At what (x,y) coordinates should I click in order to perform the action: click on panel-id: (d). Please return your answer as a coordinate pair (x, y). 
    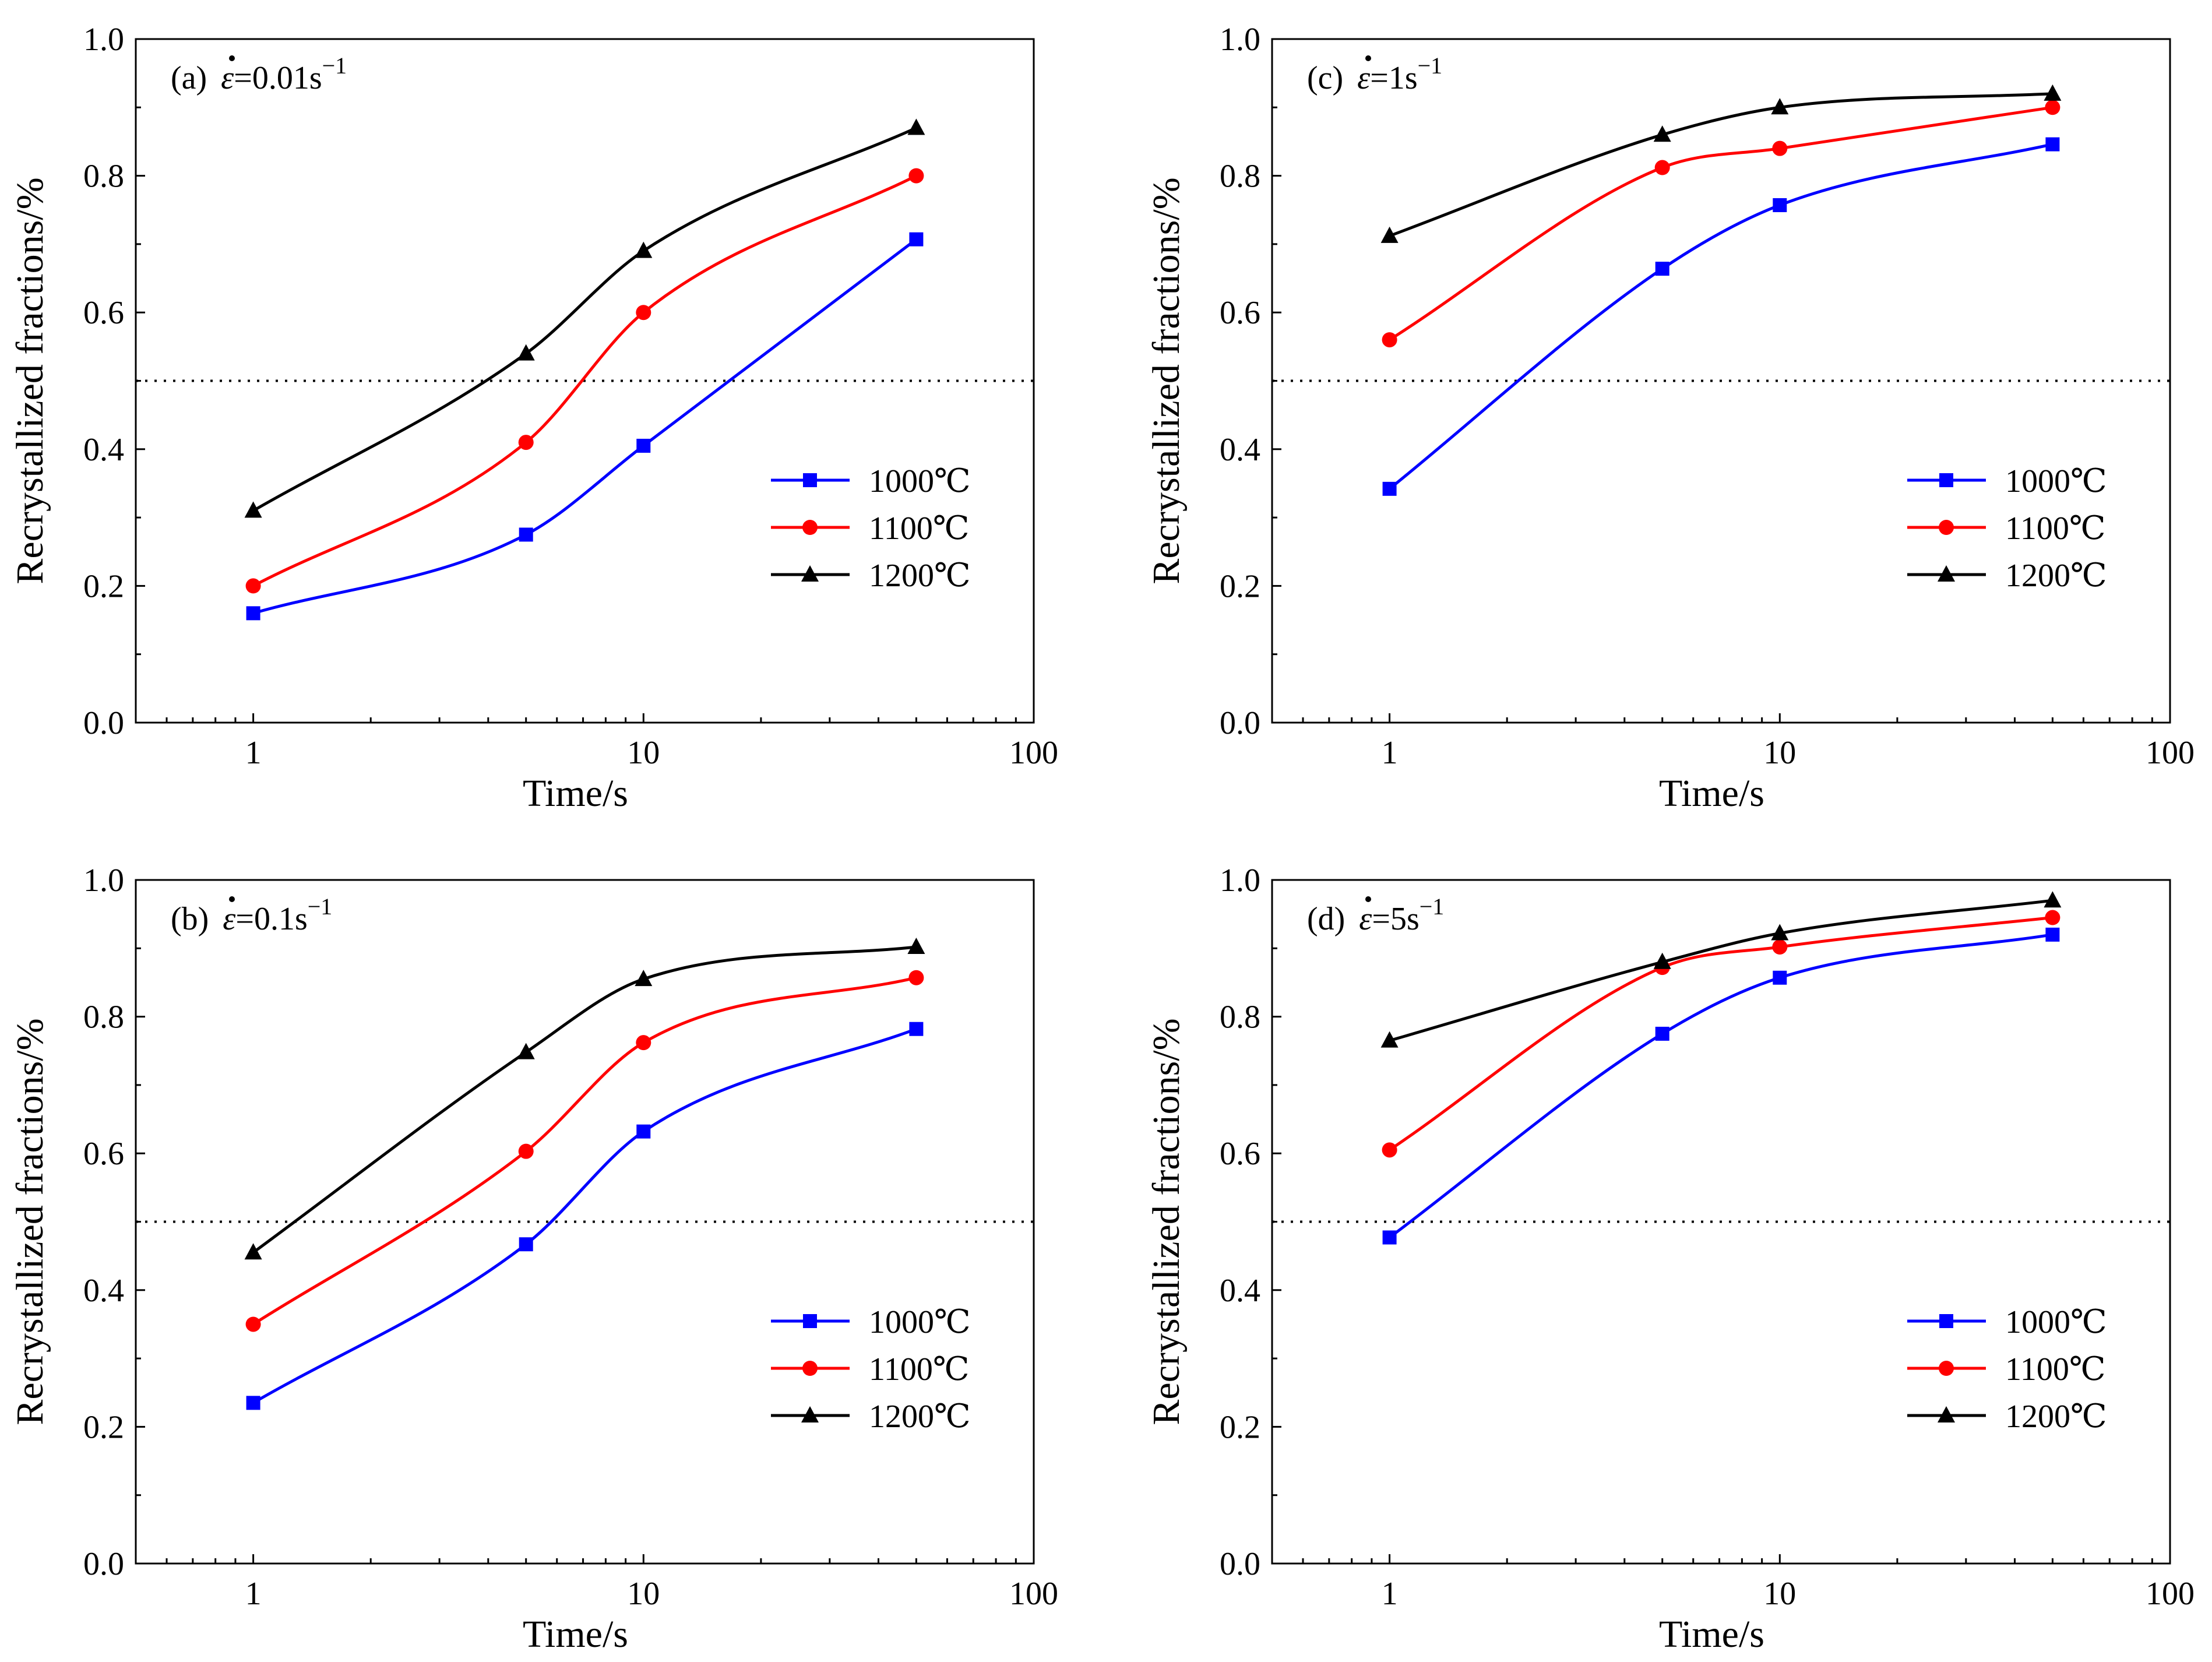
    Looking at the image, I should click on (1330, 919).